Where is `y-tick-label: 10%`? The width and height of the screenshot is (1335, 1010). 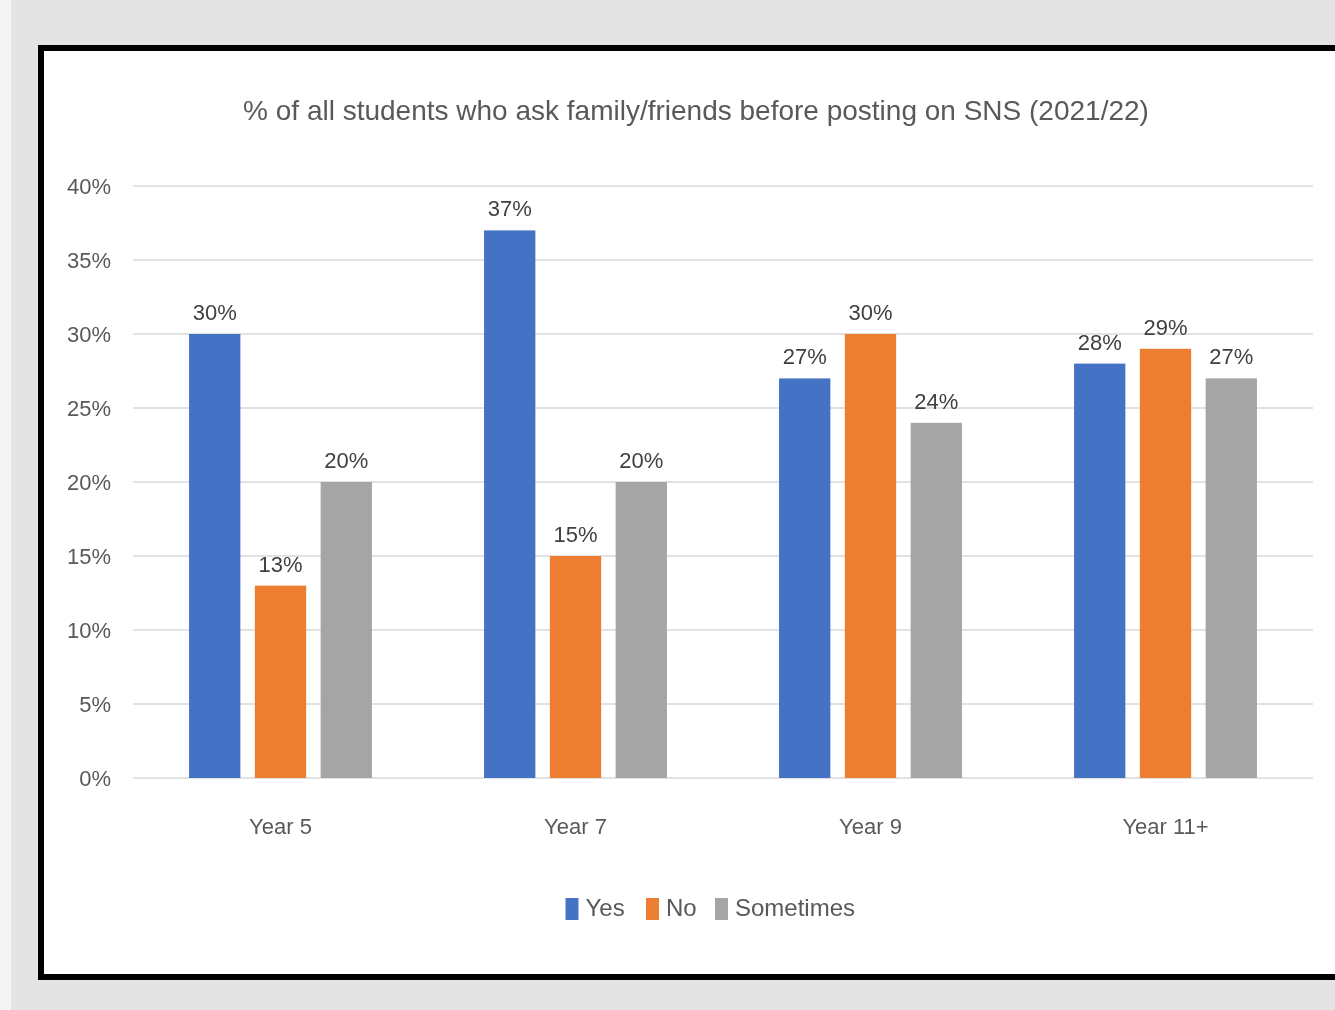
y-tick-label: 10% is located at coordinates (88, 630).